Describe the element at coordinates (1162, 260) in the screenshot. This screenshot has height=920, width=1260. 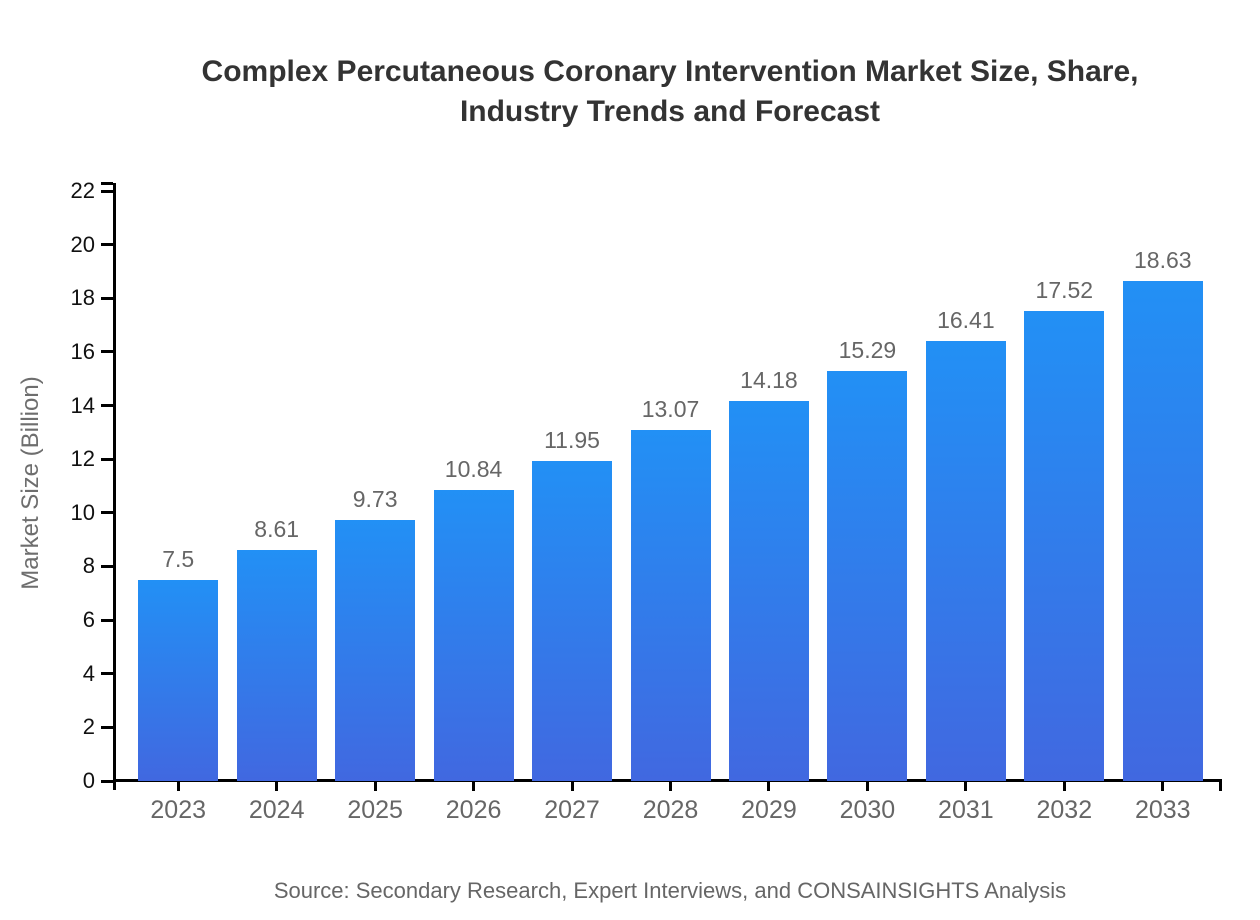
I see `bar-value-label: 18.63` at that location.